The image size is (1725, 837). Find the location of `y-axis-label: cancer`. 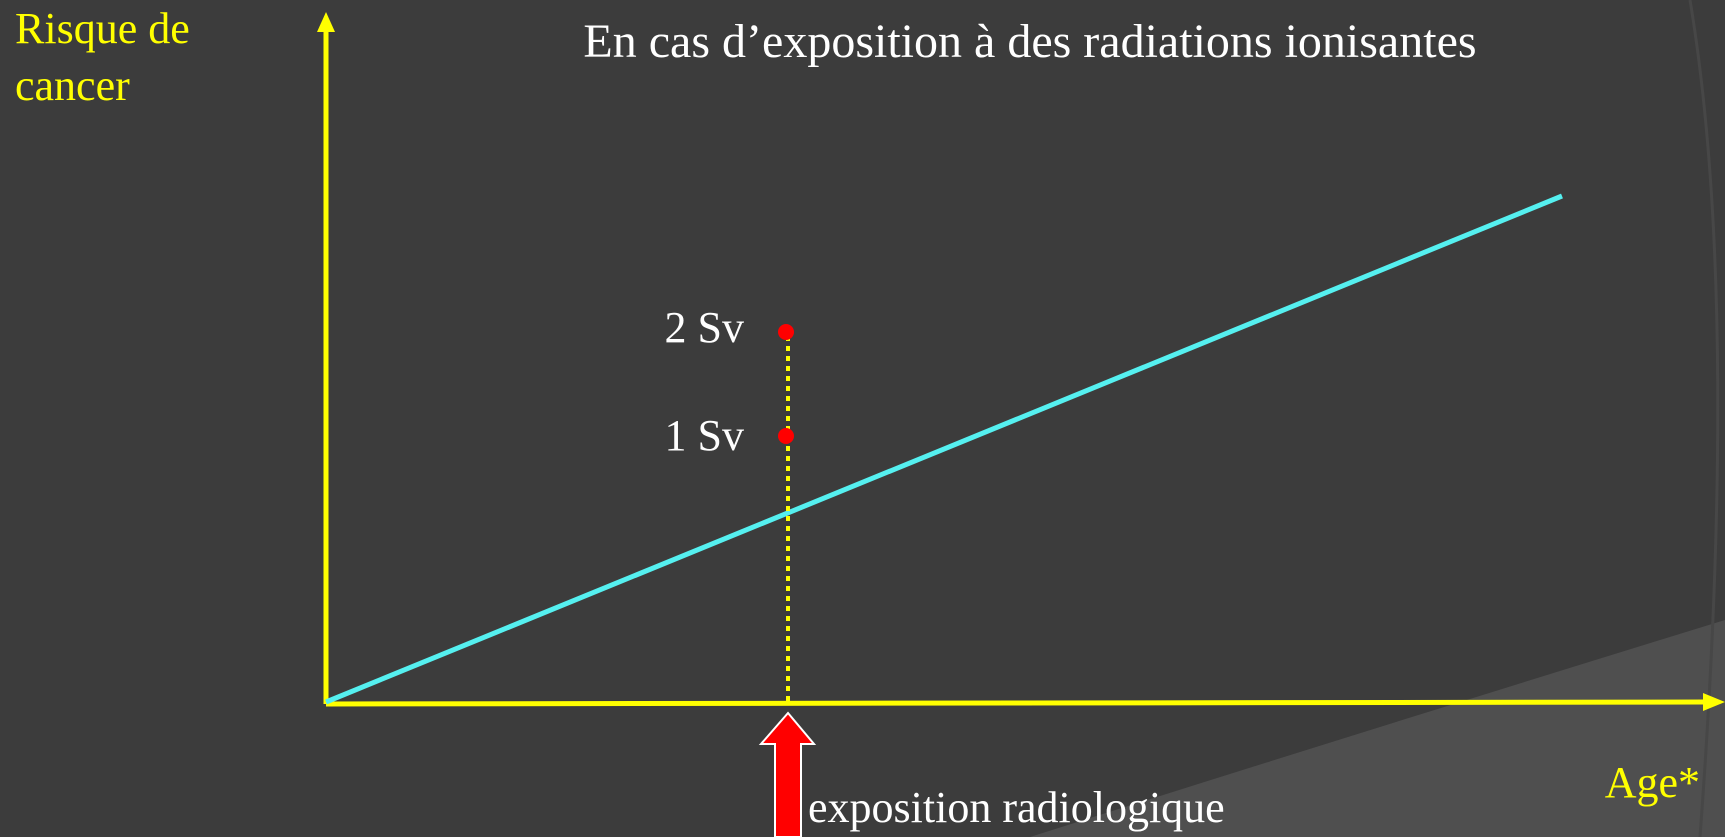

y-axis-label: cancer is located at coordinates (72, 85).